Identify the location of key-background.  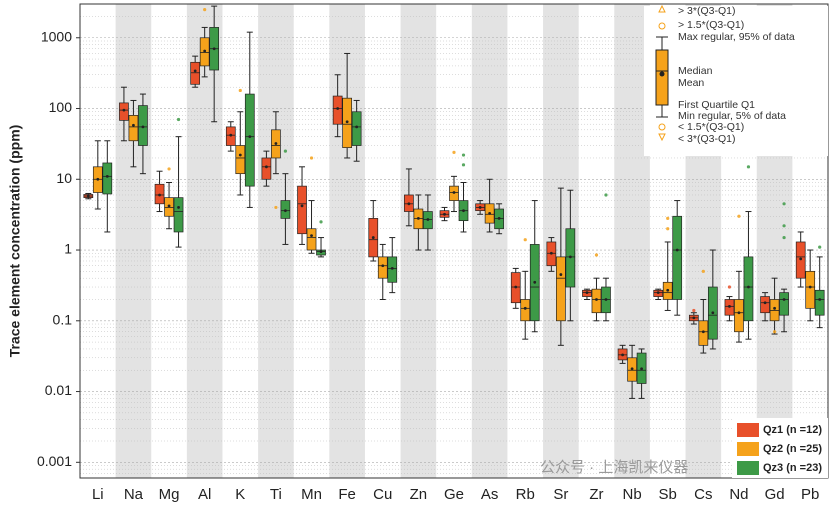
(736, 81).